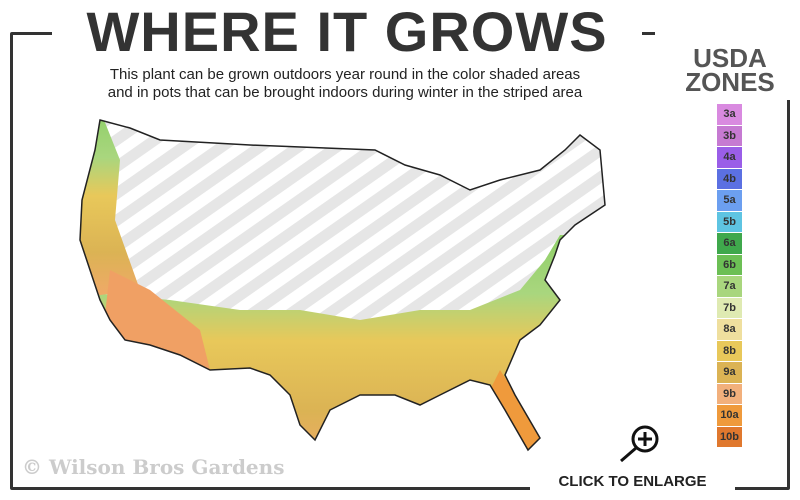 The image size is (800, 500). What do you see at coordinates (729, 415) in the screenshot?
I see `legend-swatch-10a: 10a` at bounding box center [729, 415].